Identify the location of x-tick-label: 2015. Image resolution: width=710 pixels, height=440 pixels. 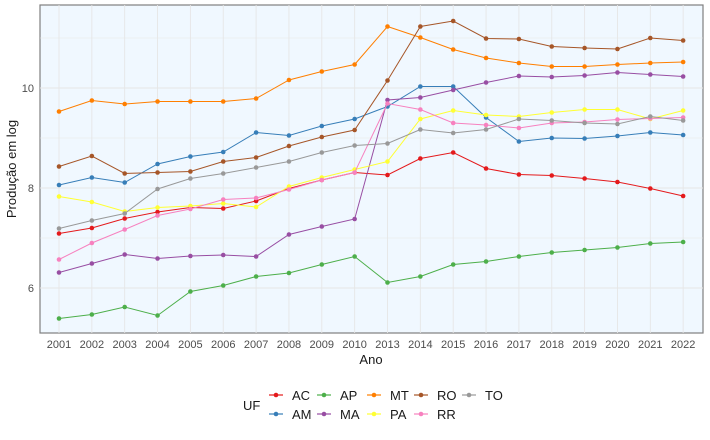
(453, 345).